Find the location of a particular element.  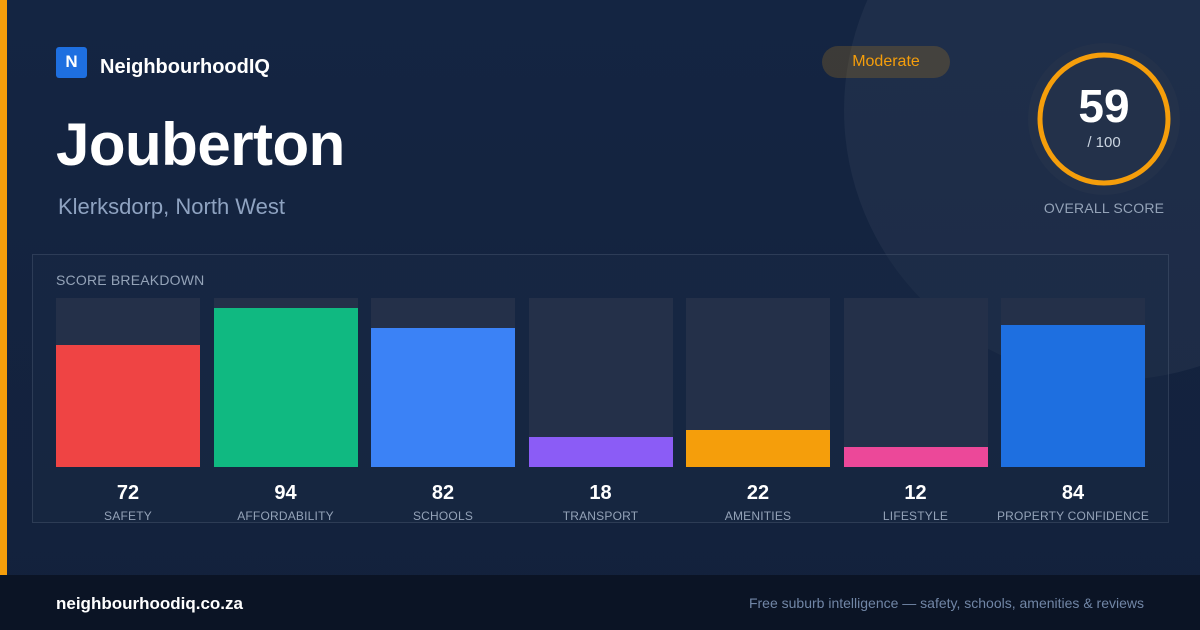

bar-value: 22 is located at coordinates (758, 493).